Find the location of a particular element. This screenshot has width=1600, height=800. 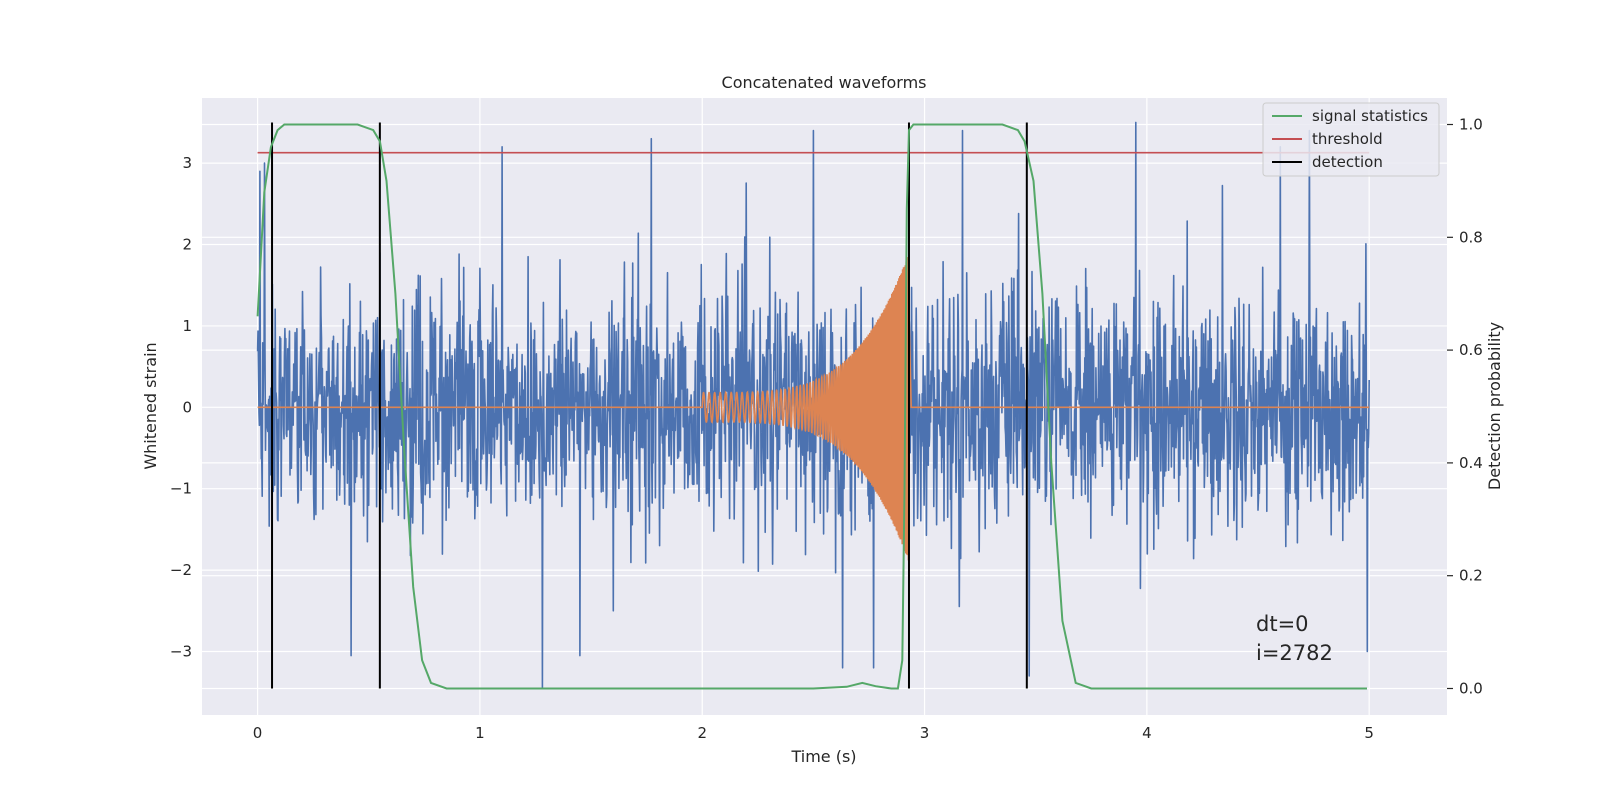

annotation-dt: dt=0 is located at coordinates (1282, 624).